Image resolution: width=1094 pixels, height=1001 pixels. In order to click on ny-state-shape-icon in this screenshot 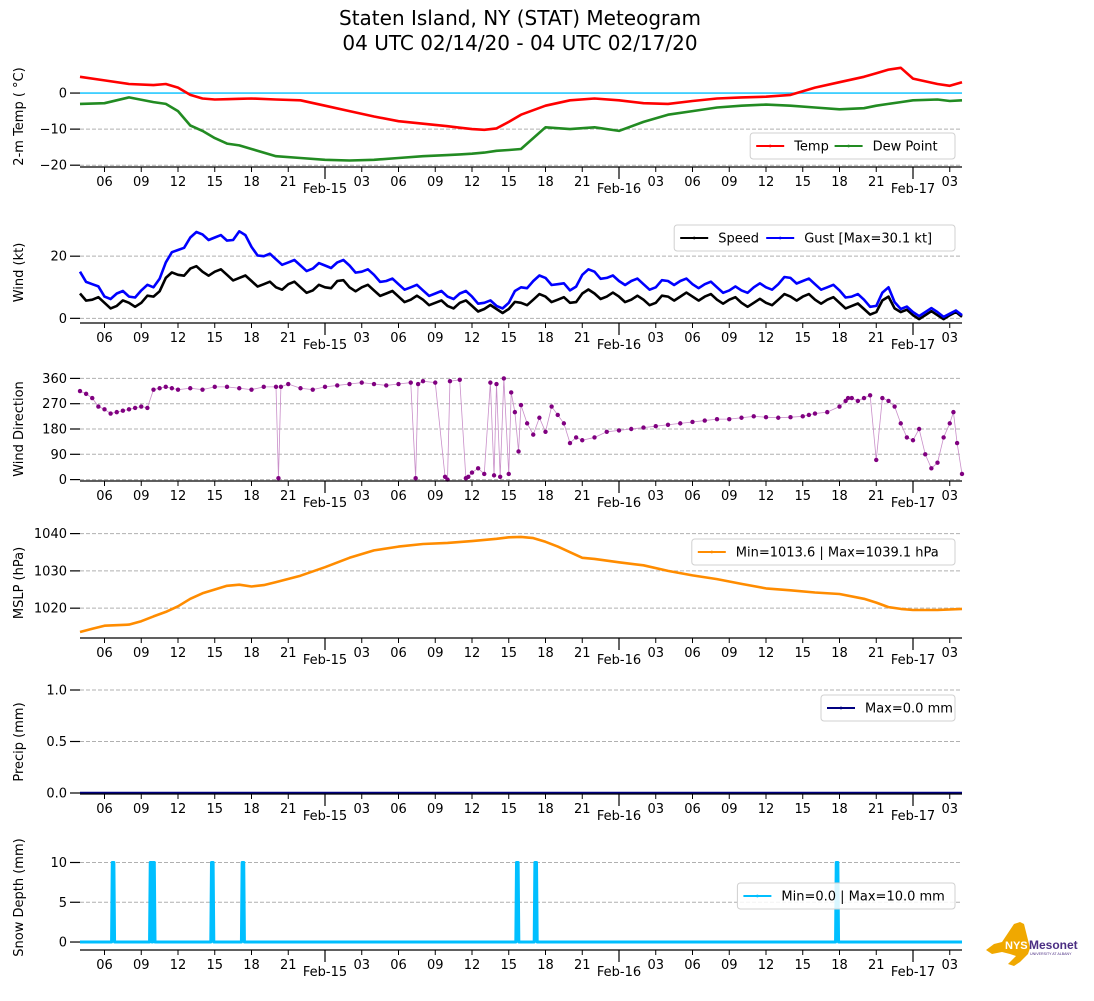, I will do `click(1008, 944)`.